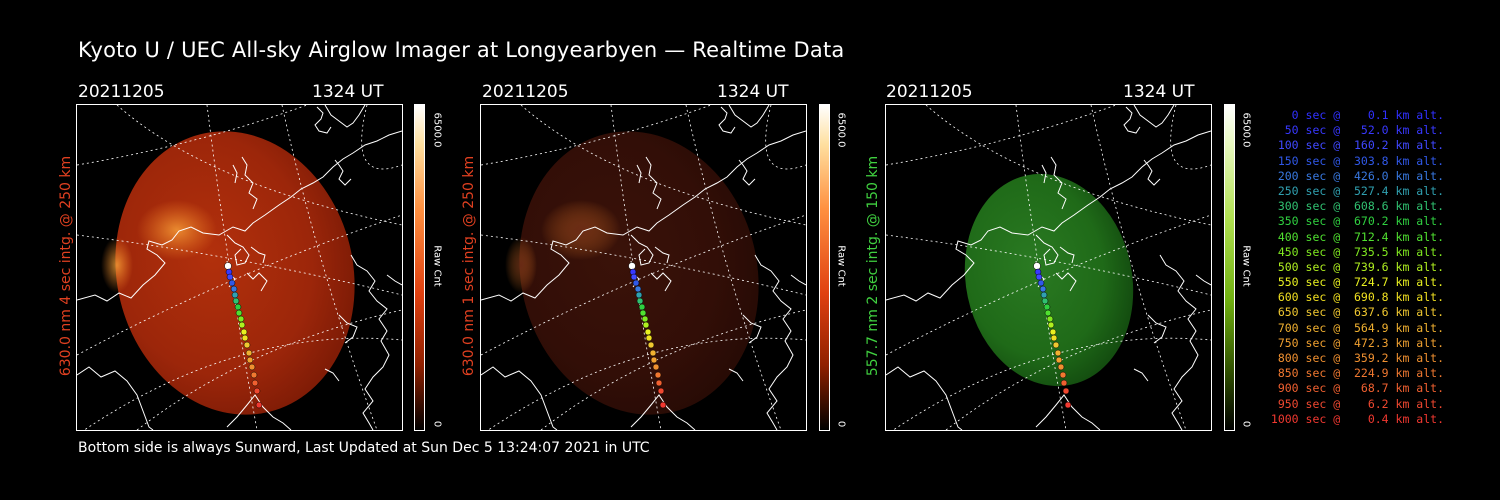 The height and width of the screenshot is (500, 1500). I want to click on legend-row: 450 sec @ 735.5 km alt., so click(1357, 251).